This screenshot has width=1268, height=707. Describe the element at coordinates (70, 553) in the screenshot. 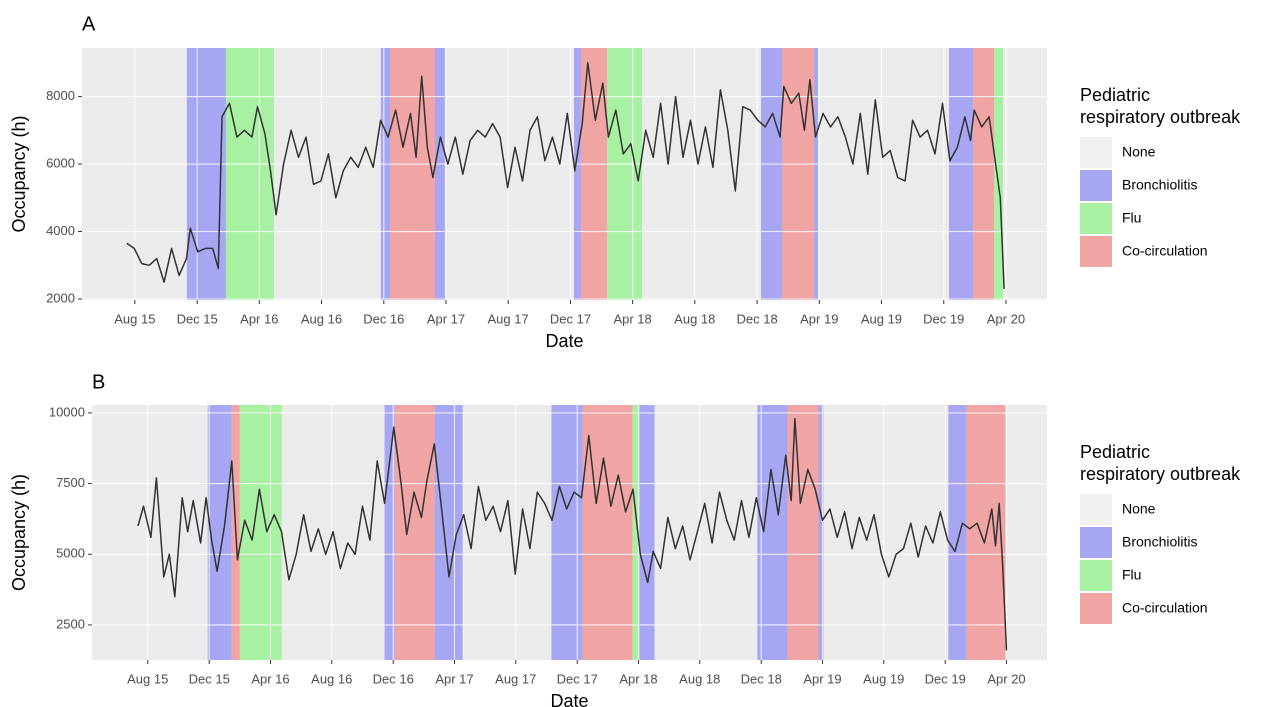

I see `y-tick-label: 5000` at that location.